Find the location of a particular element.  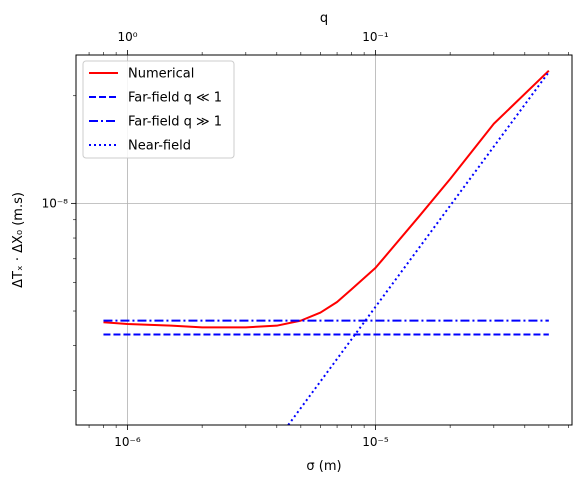

top-axis-label: q is located at coordinates (324, 18).